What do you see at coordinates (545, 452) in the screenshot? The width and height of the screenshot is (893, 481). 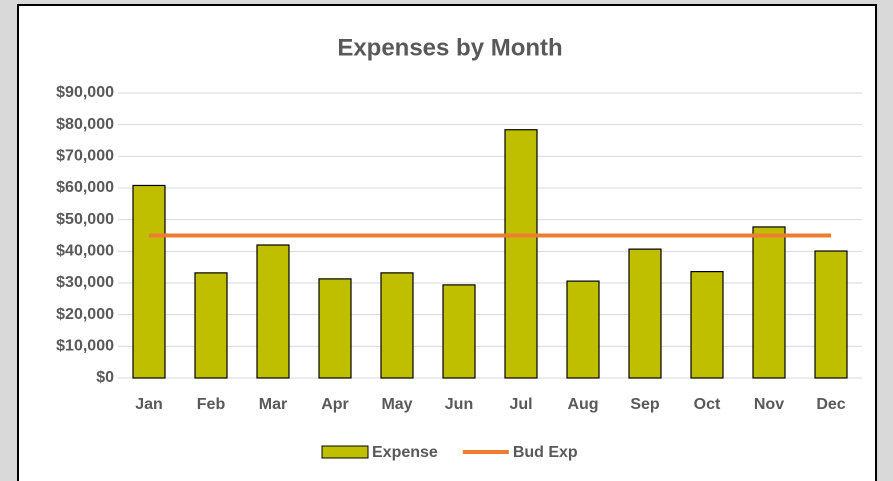 I see `legend-label: Bud Exp` at bounding box center [545, 452].